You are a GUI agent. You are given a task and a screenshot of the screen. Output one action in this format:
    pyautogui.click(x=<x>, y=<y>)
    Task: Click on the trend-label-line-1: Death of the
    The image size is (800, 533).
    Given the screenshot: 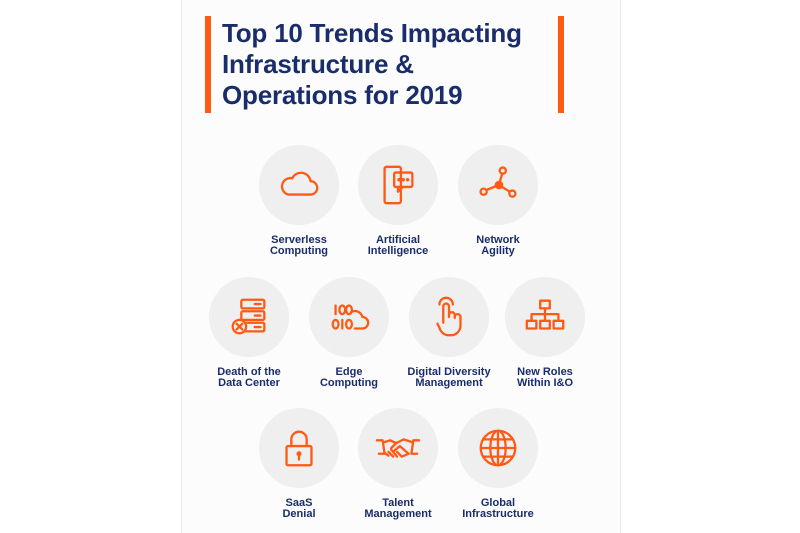 What is the action you would take?
    pyautogui.click(x=249, y=372)
    